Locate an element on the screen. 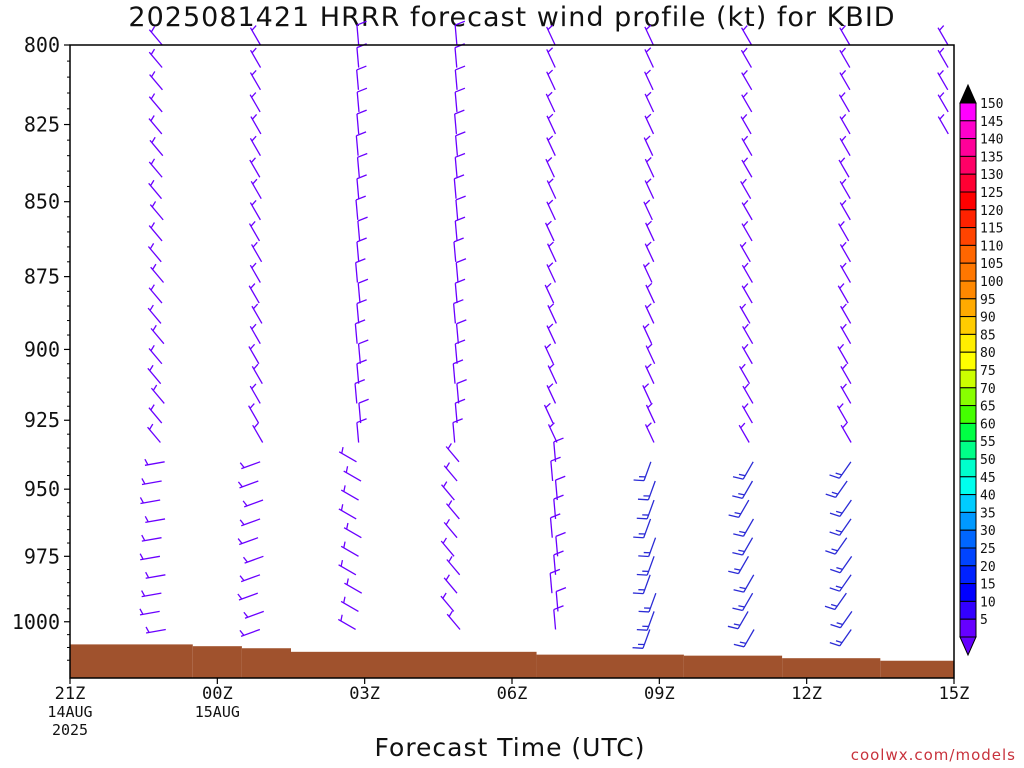 The height and width of the screenshot is (768, 1024). colorbar-top-arrow is located at coordinates (968, 93).